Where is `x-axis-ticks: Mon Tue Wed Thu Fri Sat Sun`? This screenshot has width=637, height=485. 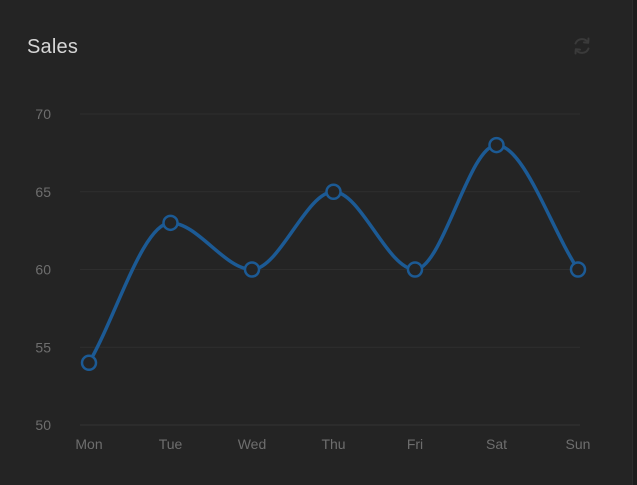
x-axis-ticks: Mon Tue Wed Thu Fri Sat Sun is located at coordinates (332, 444).